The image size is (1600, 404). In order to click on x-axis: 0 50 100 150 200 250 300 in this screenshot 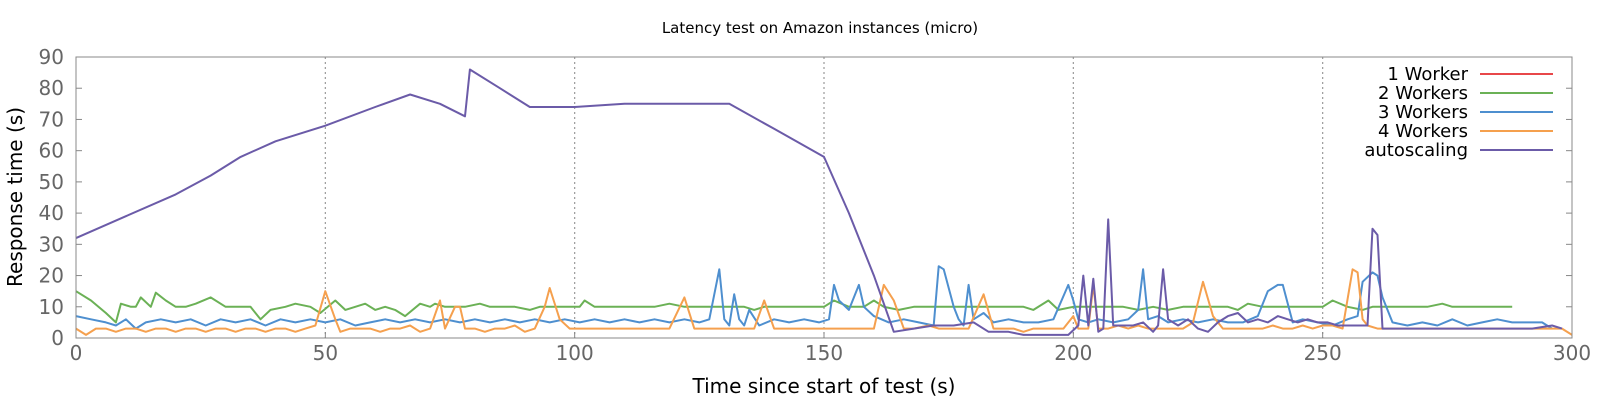, I will do `click(830, 348)`.